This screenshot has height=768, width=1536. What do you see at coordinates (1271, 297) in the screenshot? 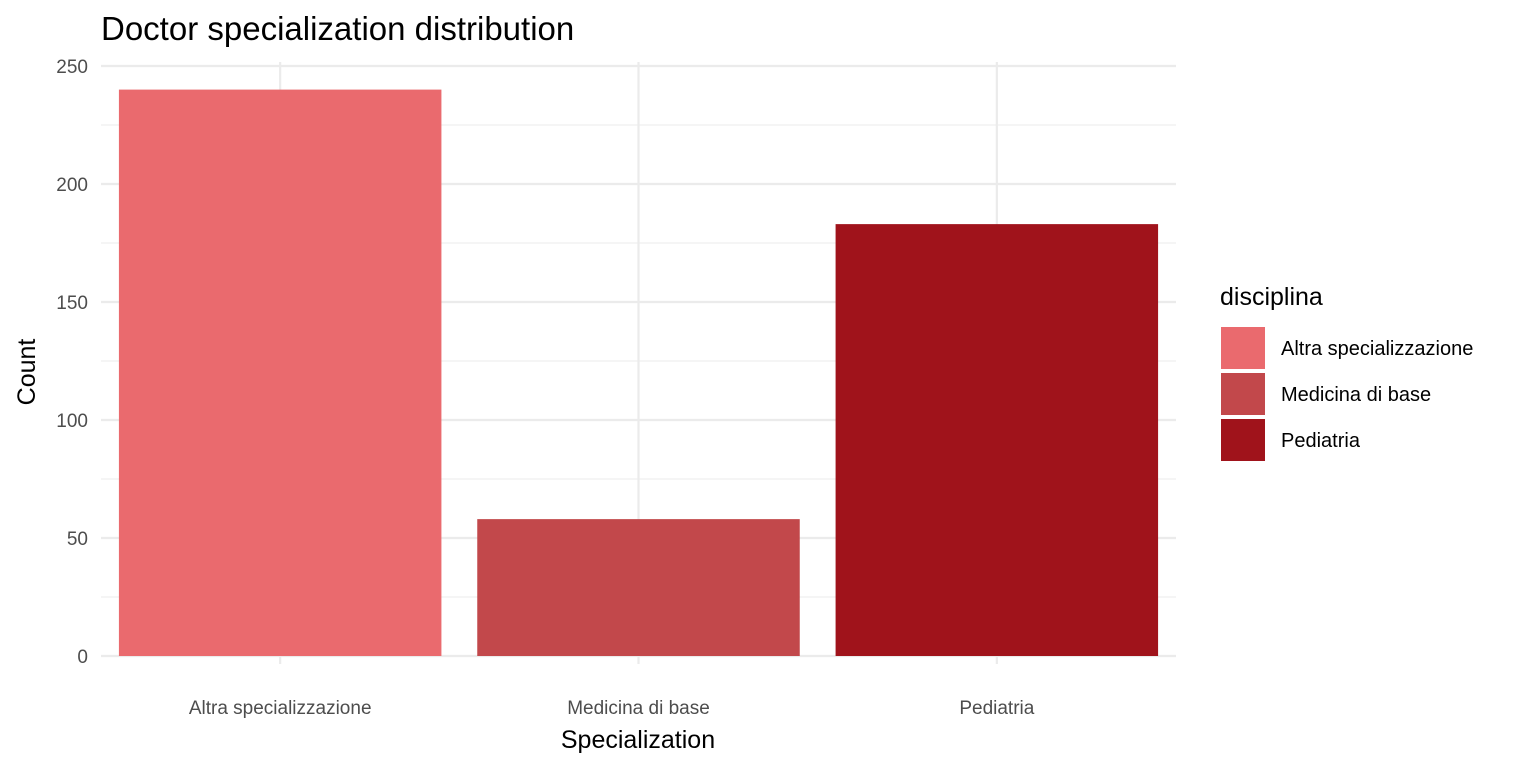
I see `legend-title: disciplina` at bounding box center [1271, 297].